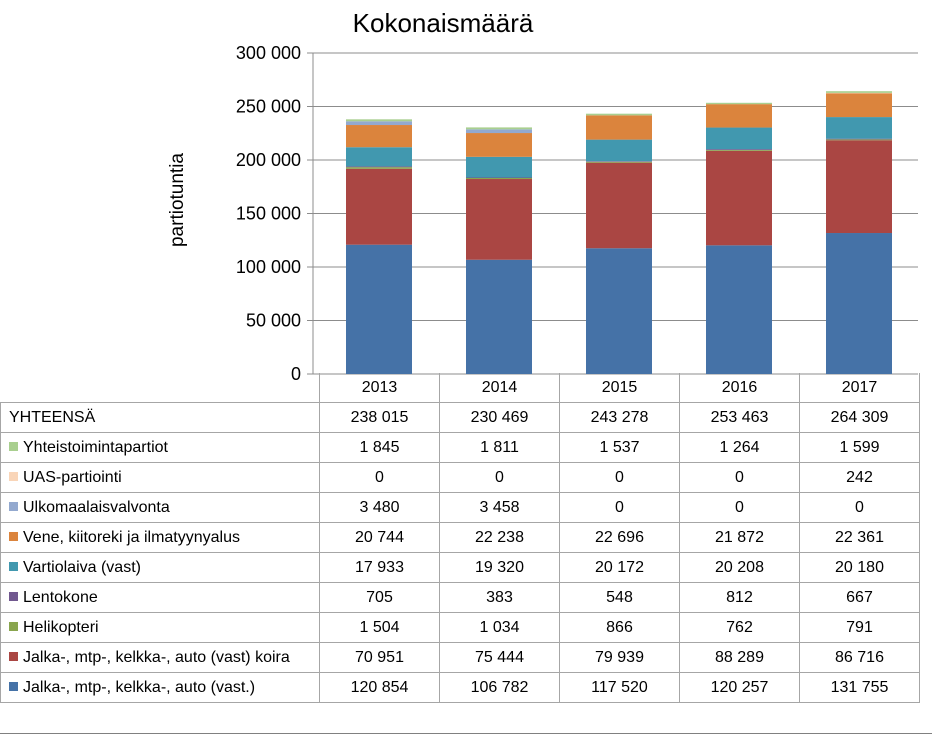 The image size is (932, 736). Describe the element at coordinates (619, 388) in the screenshot. I see `x-tick-label: 2015` at that location.